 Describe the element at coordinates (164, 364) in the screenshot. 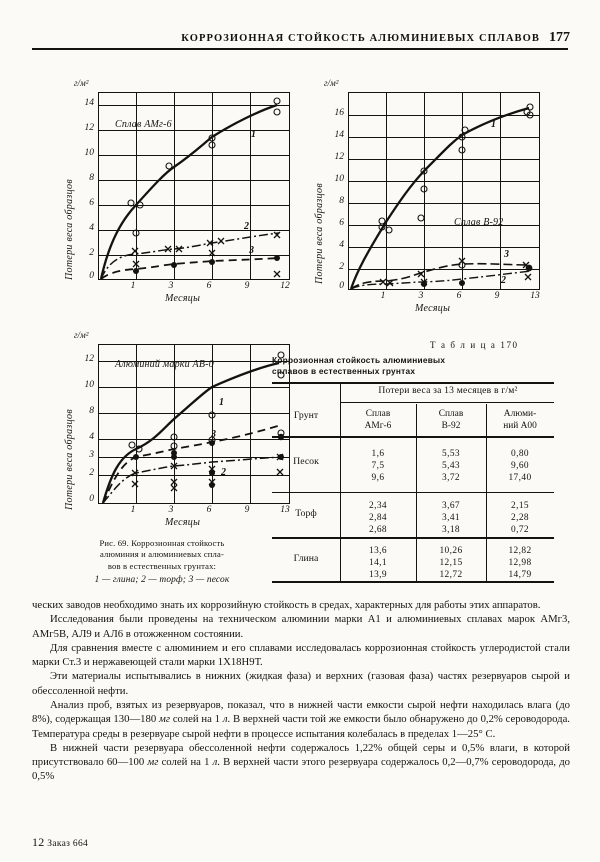

I see `chart-av0-title: Алюминий марки АВ-0` at that location.